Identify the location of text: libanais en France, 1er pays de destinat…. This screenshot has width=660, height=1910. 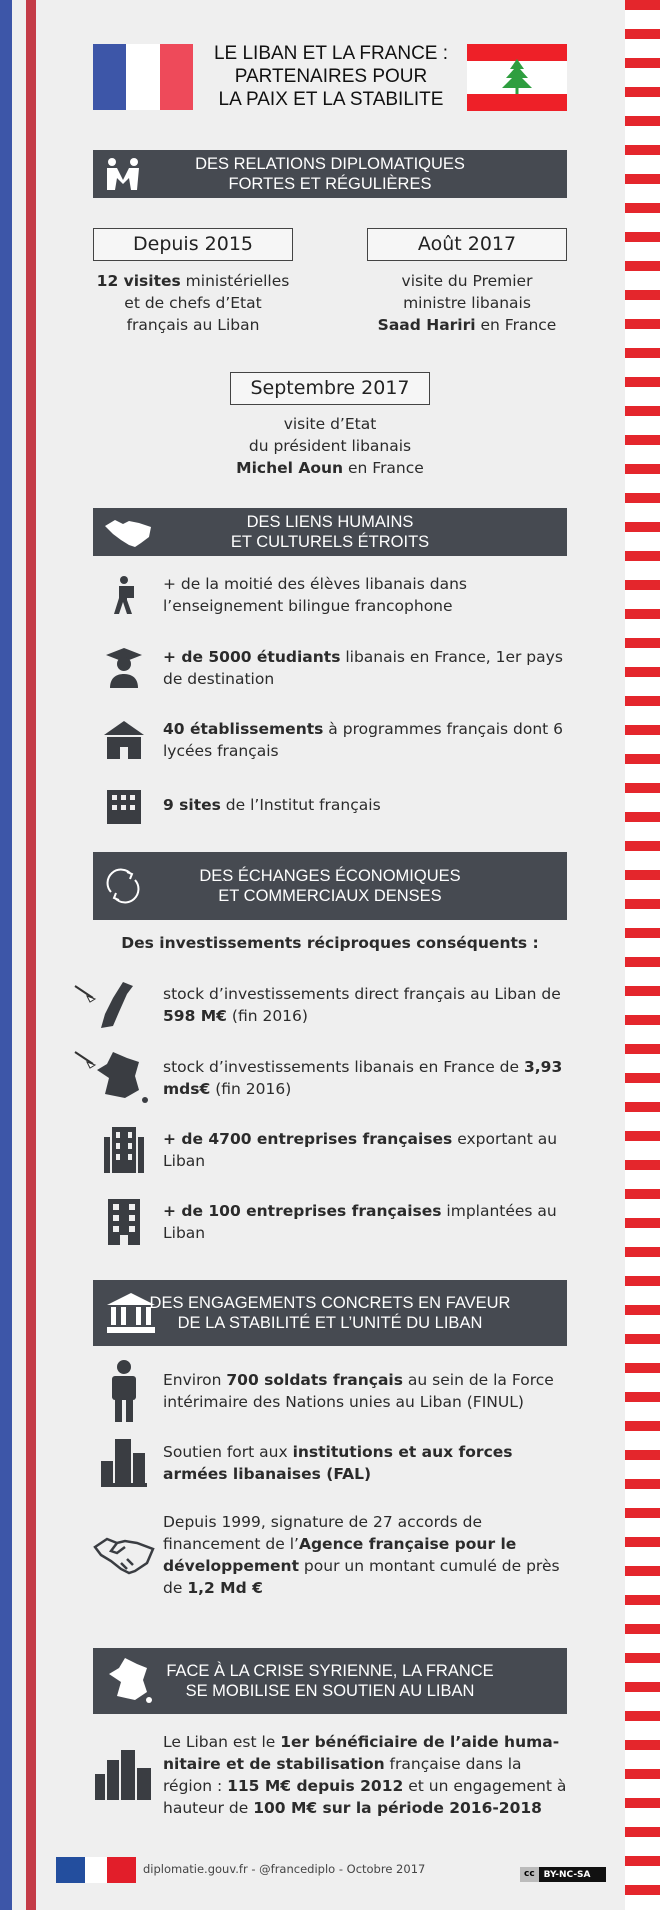
(363, 668).